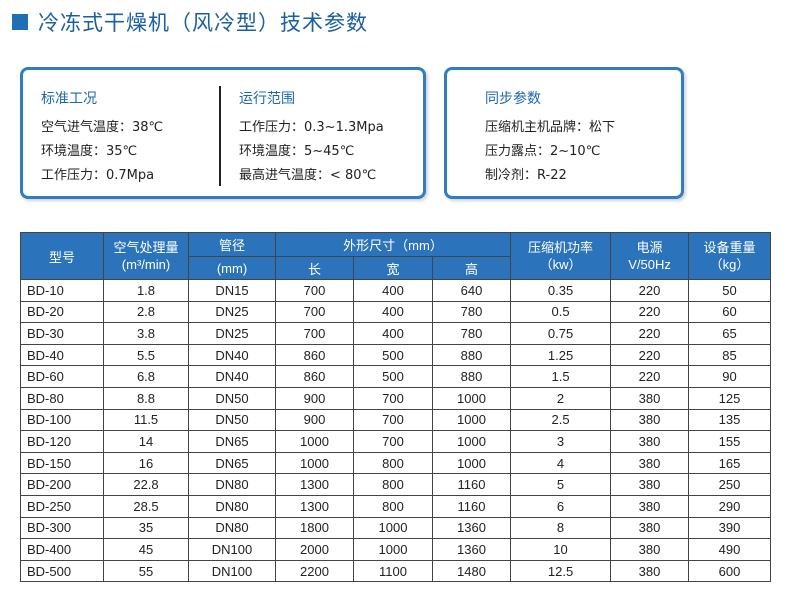 The image size is (790, 589). I want to click on sync-param-line: 制冷剂：R-22, so click(526, 175).